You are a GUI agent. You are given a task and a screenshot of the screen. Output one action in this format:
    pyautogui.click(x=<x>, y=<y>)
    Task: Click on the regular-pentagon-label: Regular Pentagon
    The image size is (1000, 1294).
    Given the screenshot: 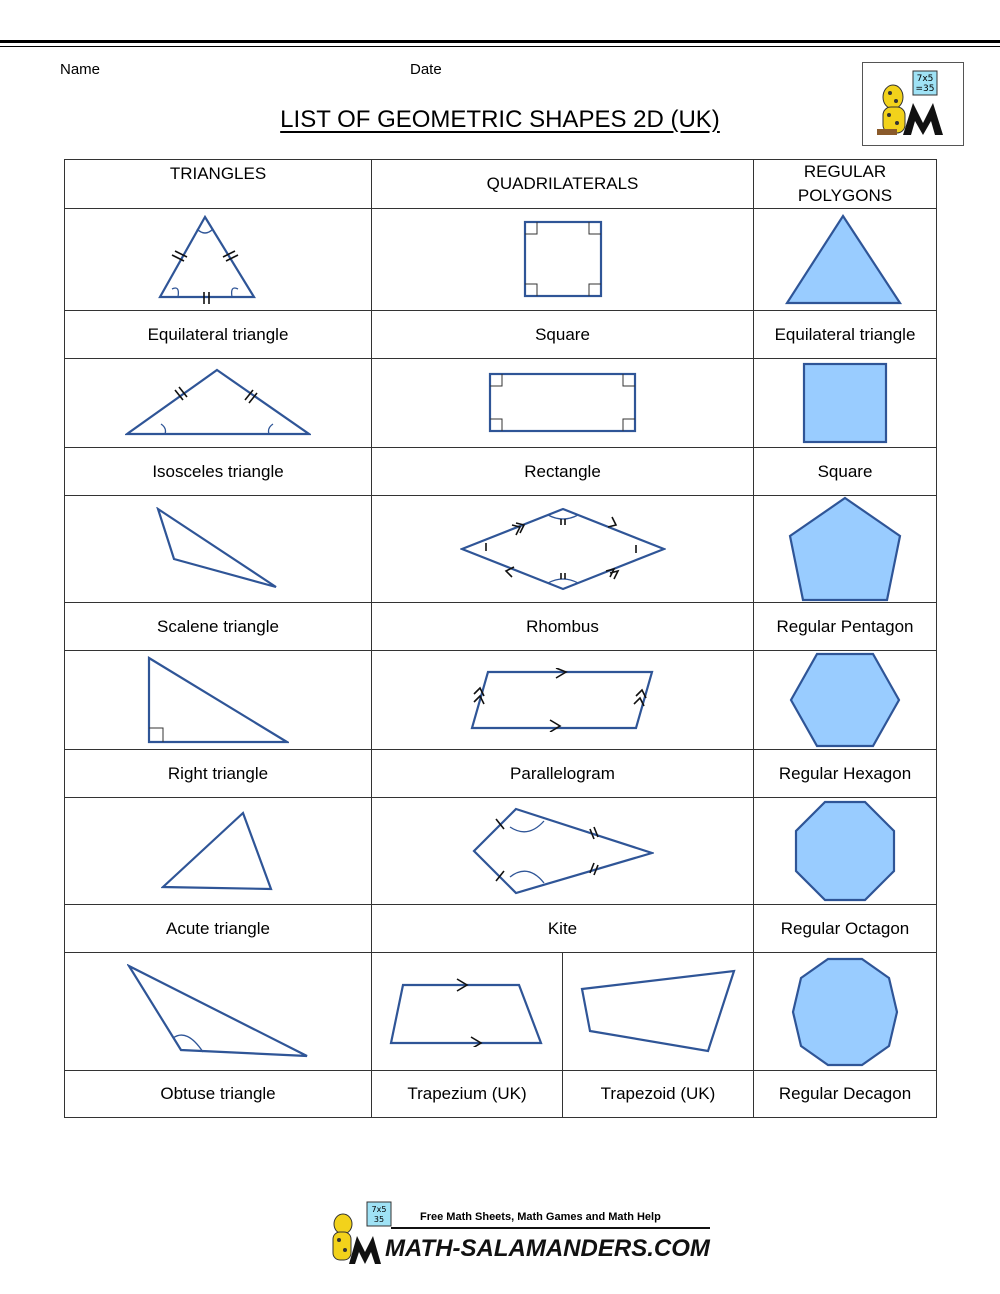 What is the action you would take?
    pyautogui.click(x=845, y=626)
    